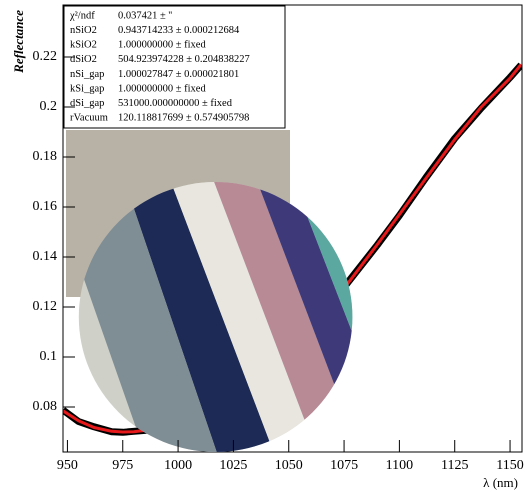 The height and width of the screenshot is (493, 527). What do you see at coordinates (145, 15) in the screenshot?
I see `stat-value: 0.037421 ± ''` at bounding box center [145, 15].